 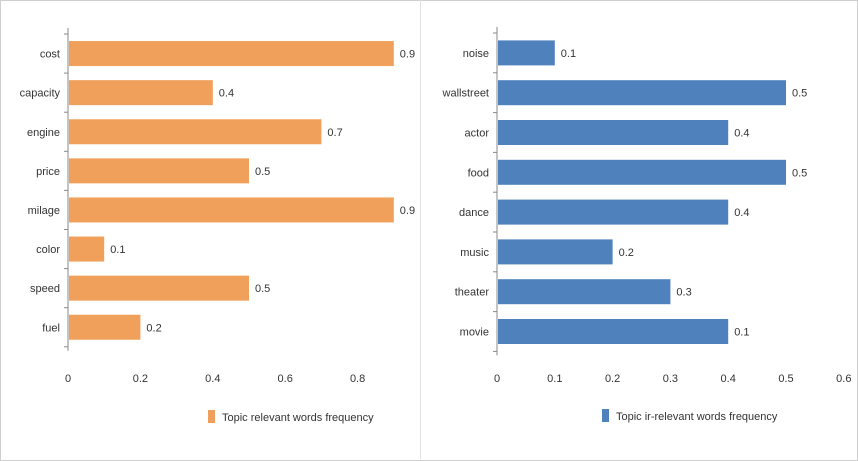 I want to click on category-label: capacity, so click(x=40, y=94).